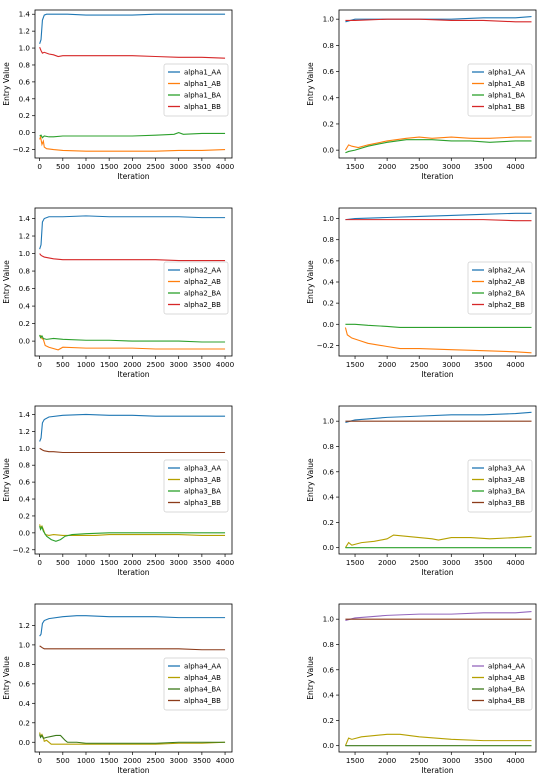 The image size is (550, 773). Describe the element at coordinates (196, 90) in the screenshot. I see `legend: alpha1_AA alpha1_AB alpha1_BA alpha1_BB` at that location.